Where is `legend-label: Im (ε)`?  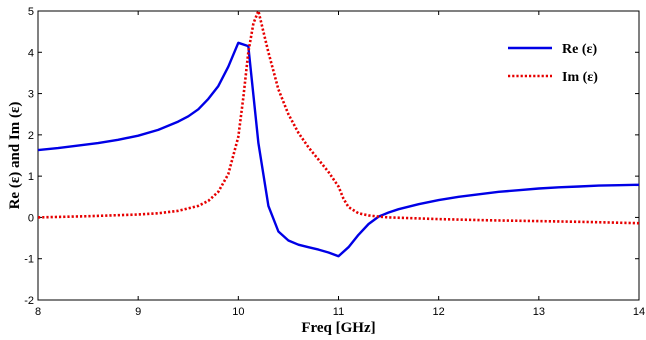
legend-label: Im (ε) is located at coordinates (580, 77).